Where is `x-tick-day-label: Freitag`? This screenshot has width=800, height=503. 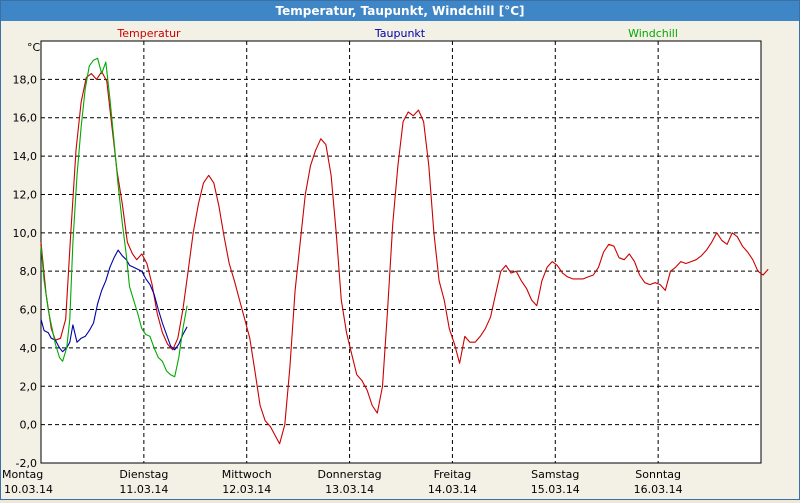
x-tick-day-label: Freitag is located at coordinates (453, 474).